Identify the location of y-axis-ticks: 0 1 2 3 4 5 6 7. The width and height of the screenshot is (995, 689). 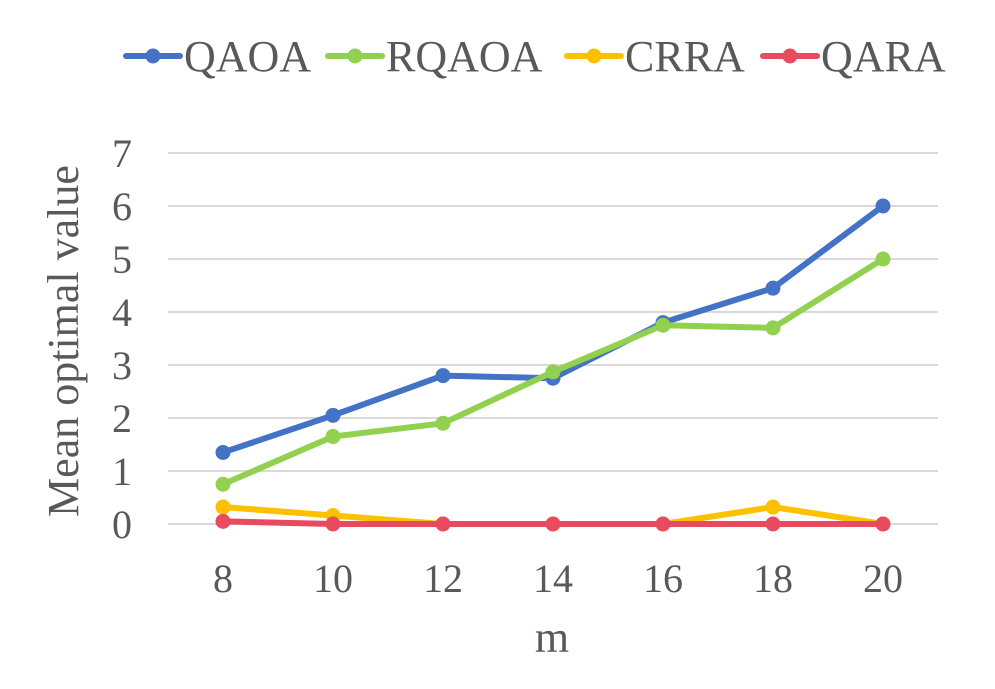
(122, 339).